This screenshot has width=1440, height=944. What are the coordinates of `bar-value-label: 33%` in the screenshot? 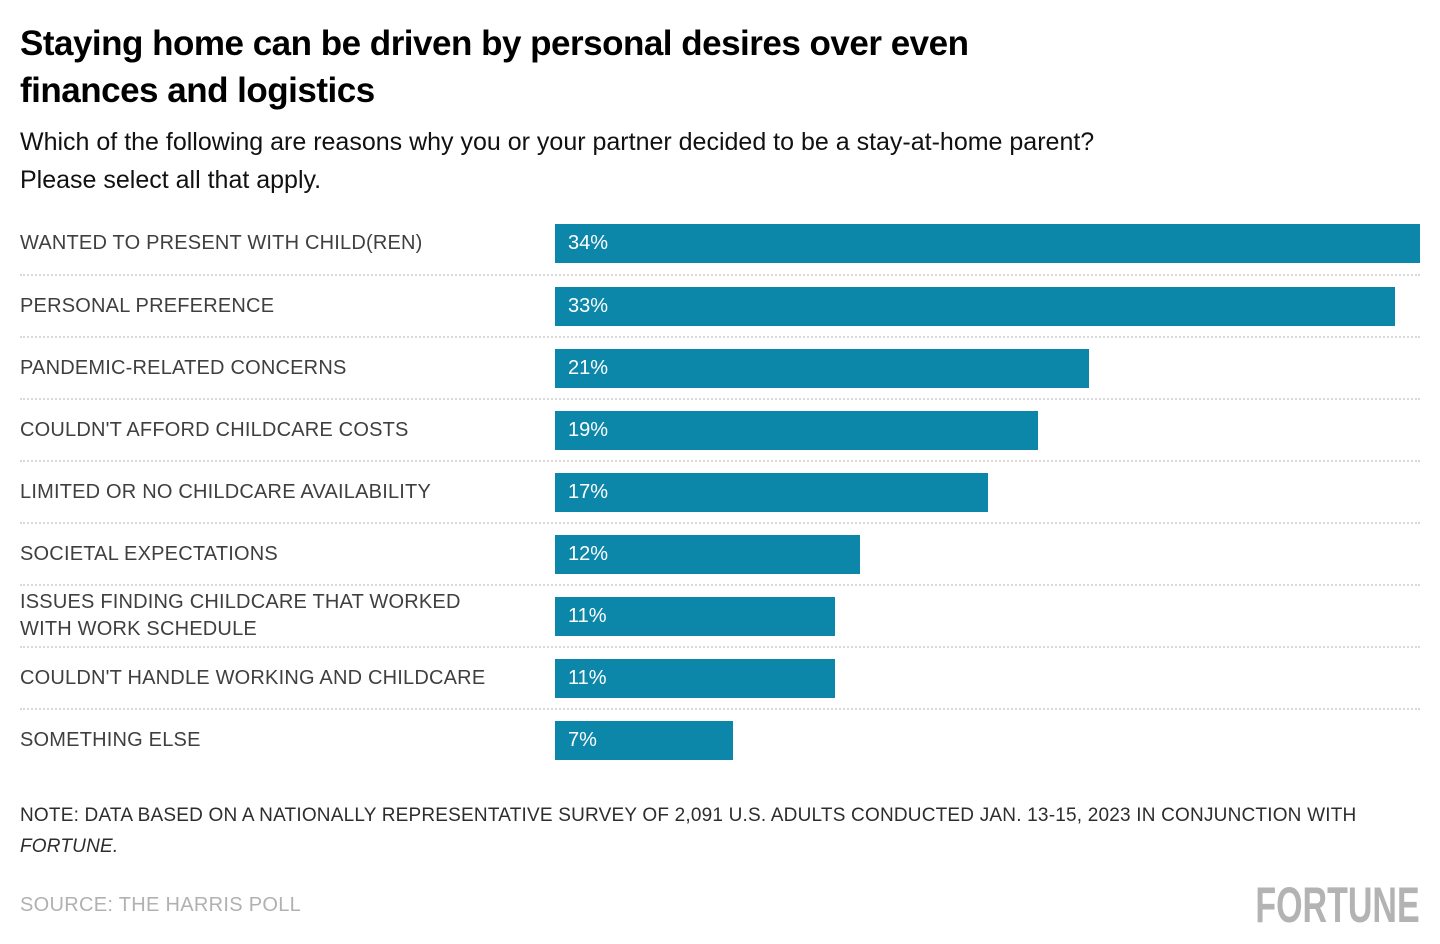 It's located at (588, 305).